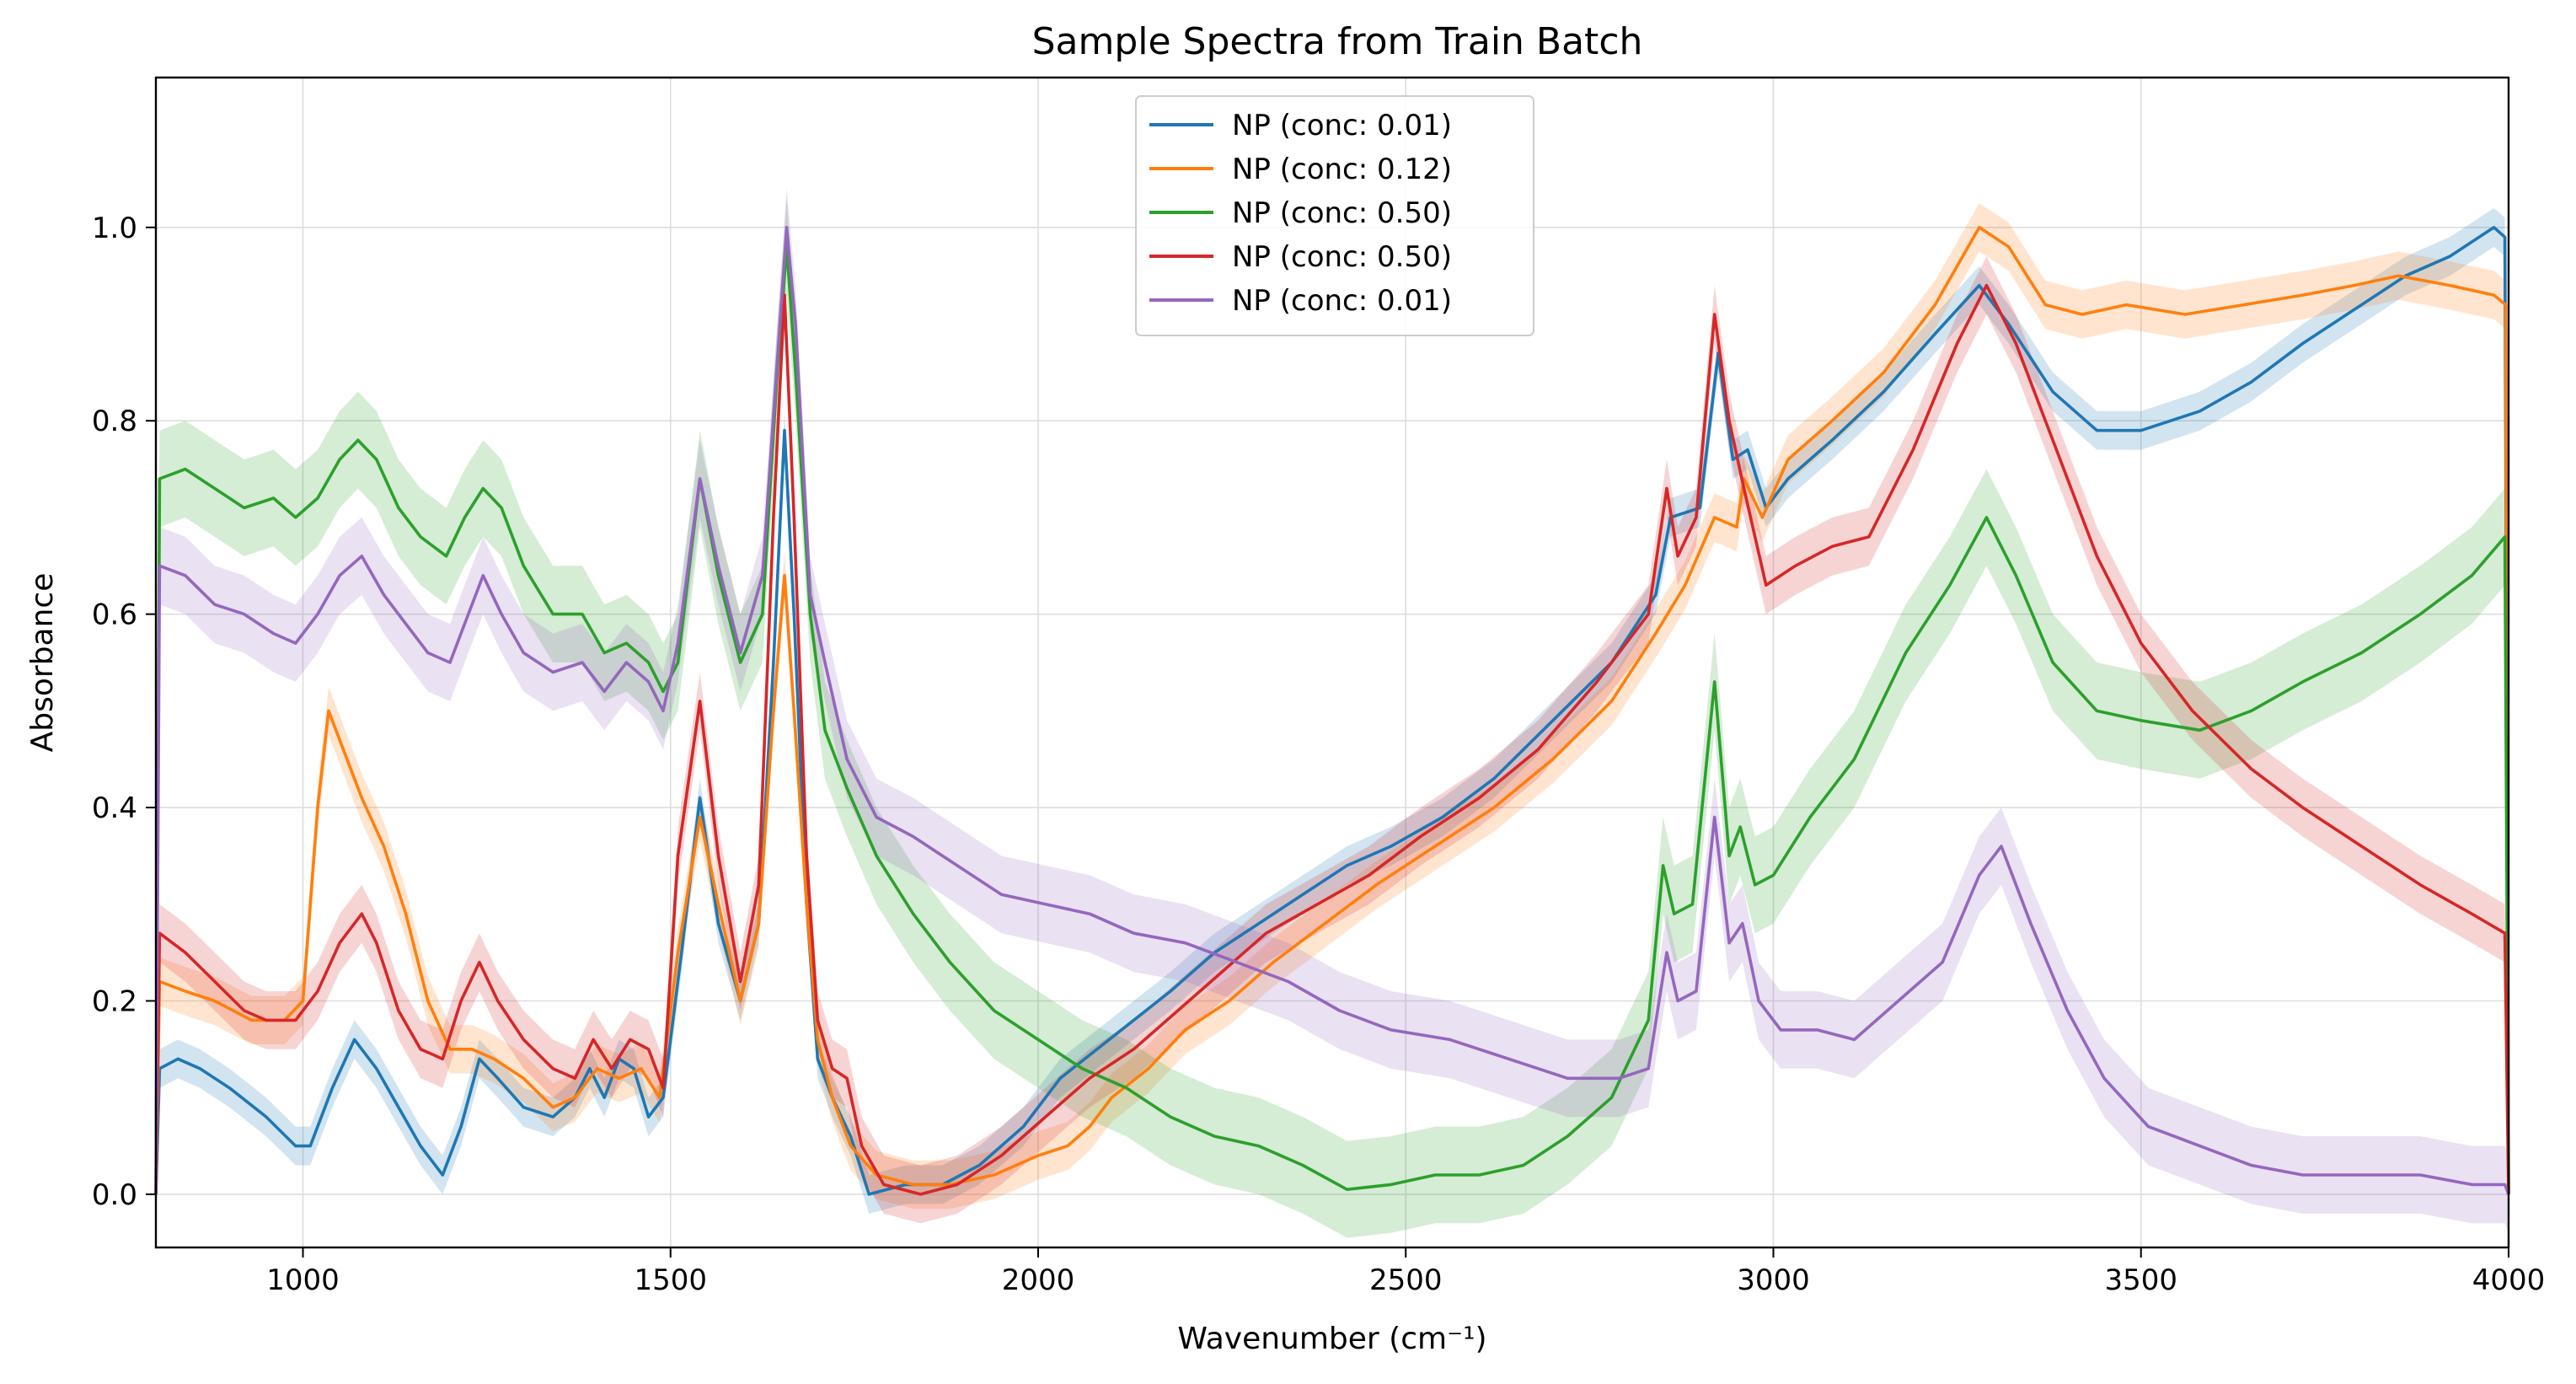  What do you see at coordinates (1774, 1280) in the screenshot?
I see `x-tick-label: 3000` at bounding box center [1774, 1280].